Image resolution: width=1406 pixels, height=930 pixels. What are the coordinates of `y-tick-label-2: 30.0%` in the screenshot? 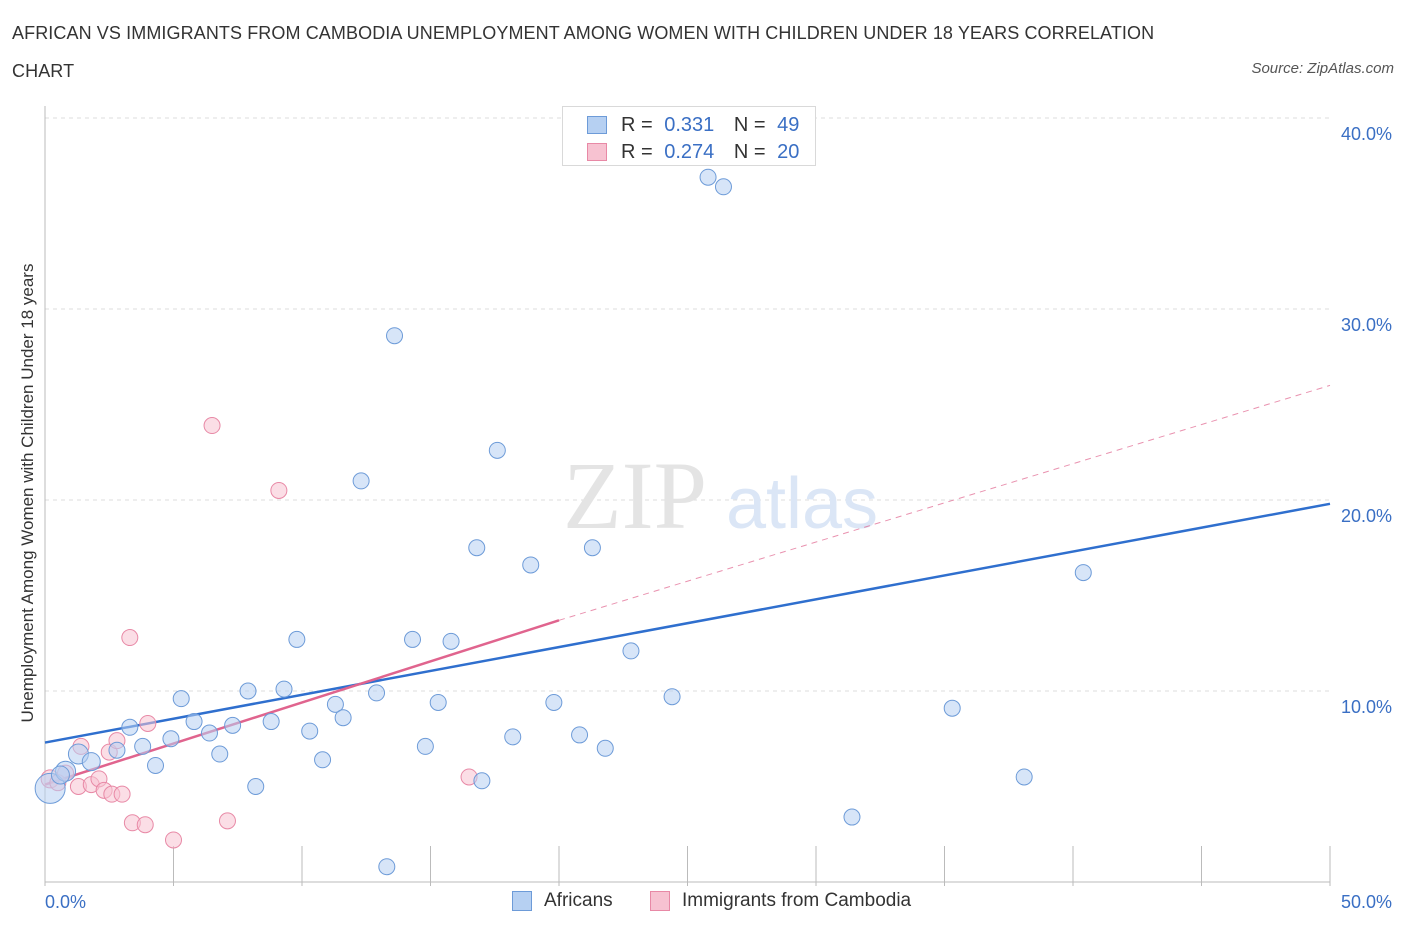 It's located at (1366, 325).